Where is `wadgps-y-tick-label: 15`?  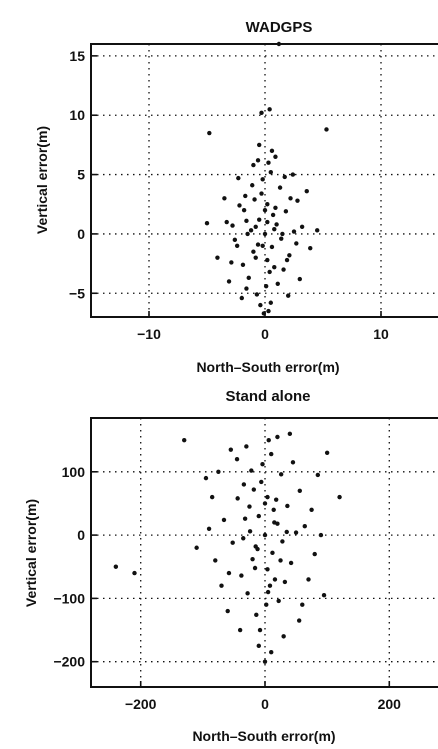
wadgps-y-tick-label: 15 is located at coordinates (77, 56).